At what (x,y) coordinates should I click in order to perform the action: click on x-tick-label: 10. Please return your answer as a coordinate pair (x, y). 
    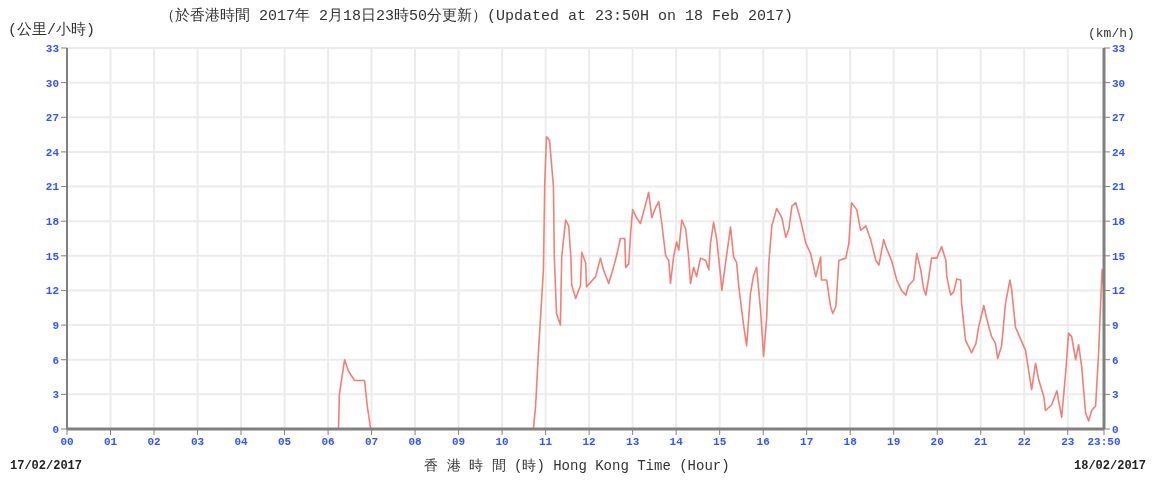
    Looking at the image, I should click on (502, 441).